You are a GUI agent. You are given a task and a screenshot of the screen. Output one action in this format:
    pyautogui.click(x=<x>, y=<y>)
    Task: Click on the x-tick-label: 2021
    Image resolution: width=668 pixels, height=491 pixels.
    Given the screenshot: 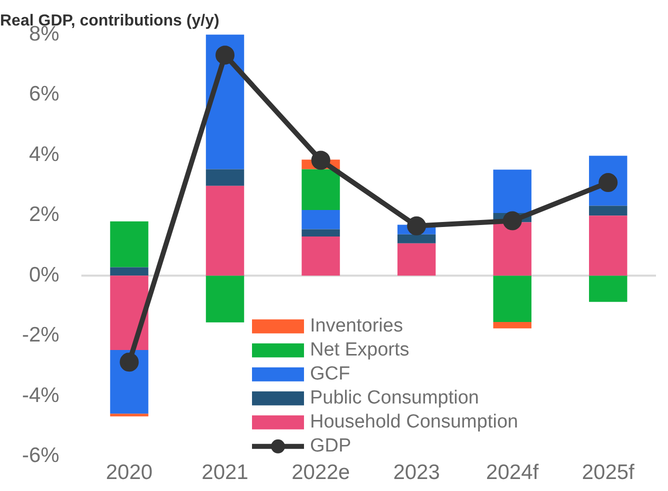 What is the action you would take?
    pyautogui.click(x=225, y=472)
    